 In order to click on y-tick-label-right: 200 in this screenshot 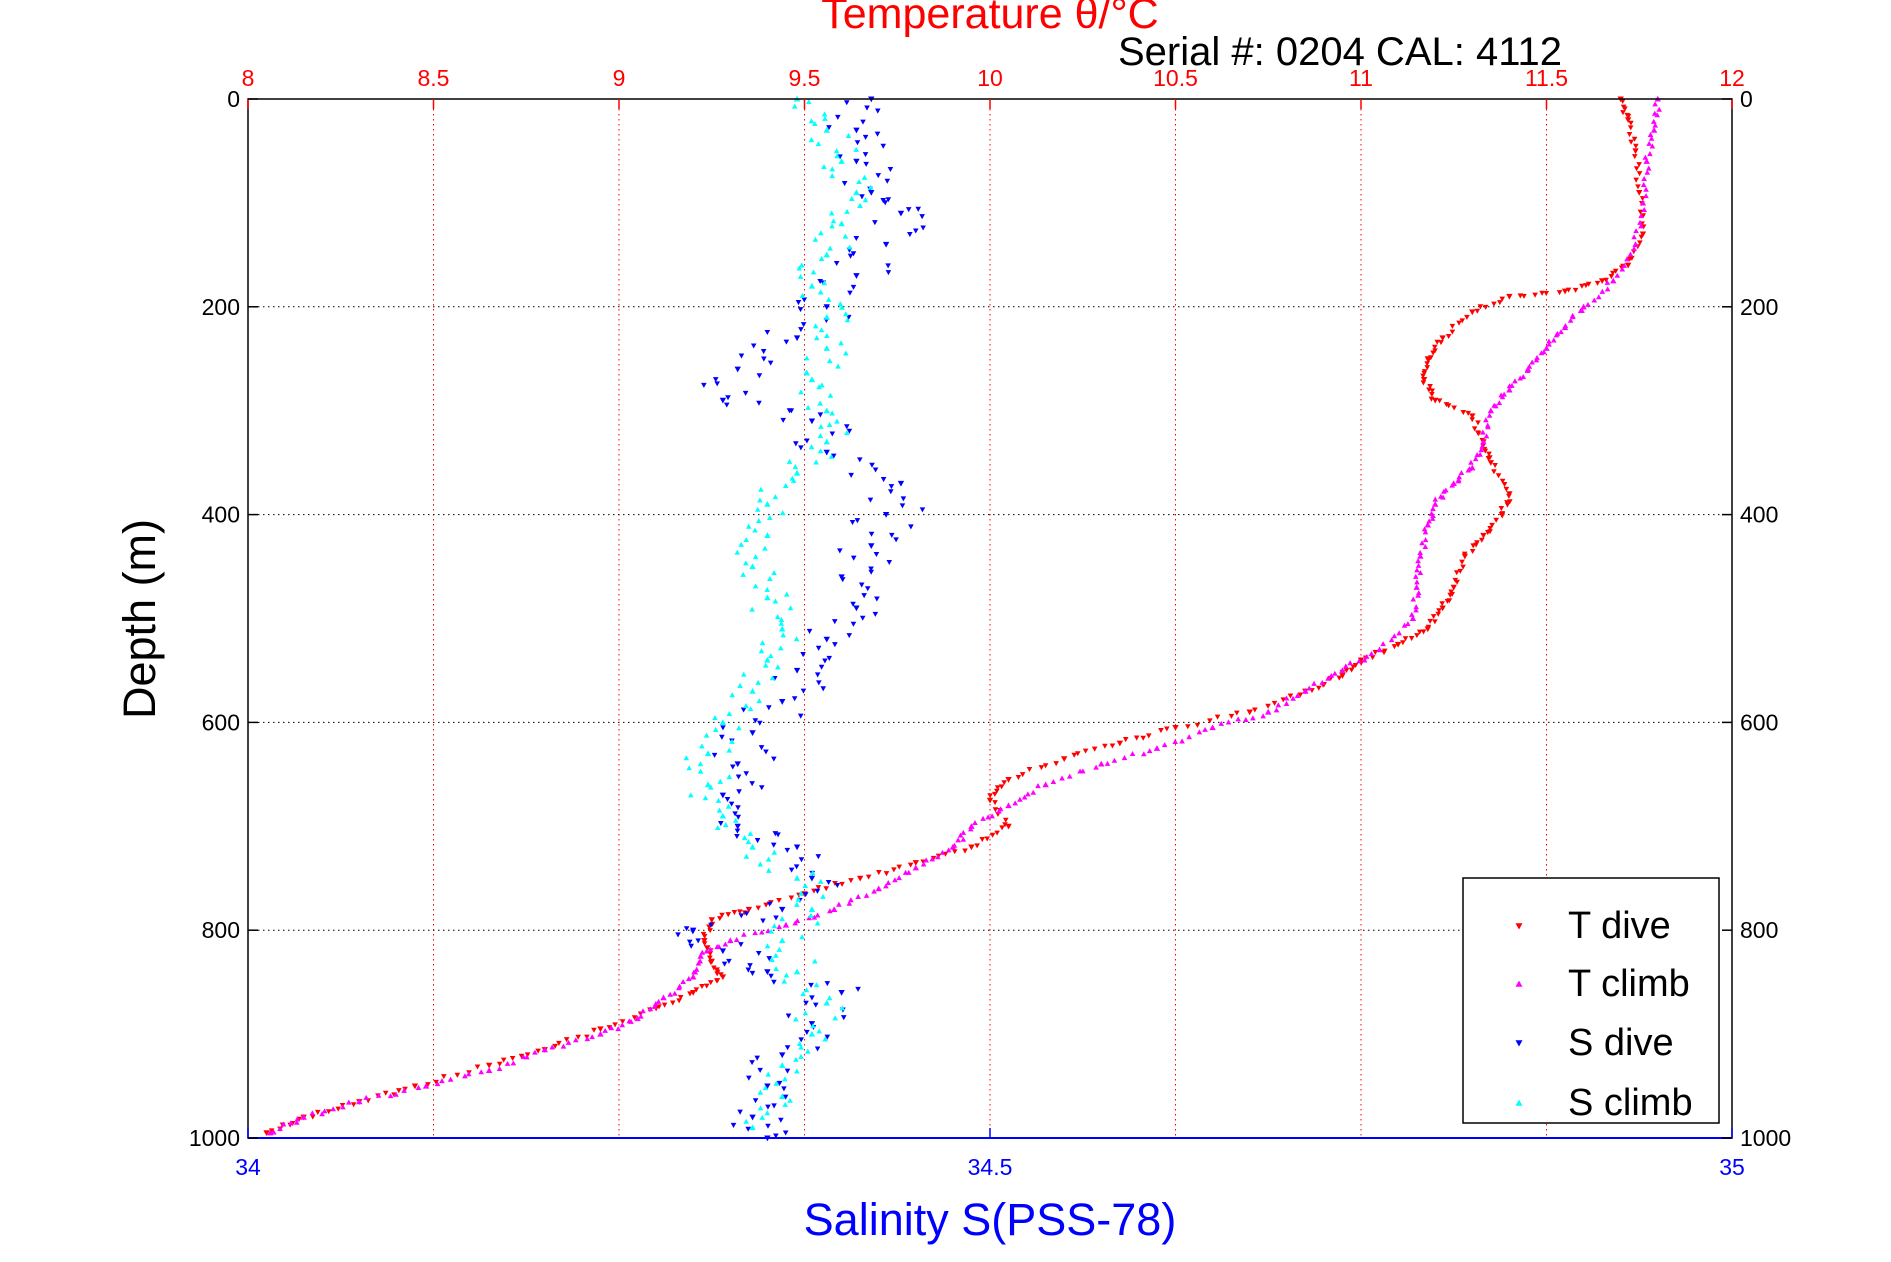, I will do `click(1759, 307)`.